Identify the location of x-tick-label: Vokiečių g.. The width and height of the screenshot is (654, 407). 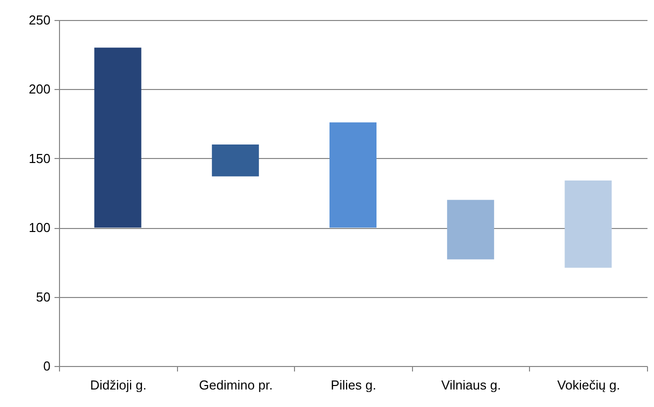
(588, 385).